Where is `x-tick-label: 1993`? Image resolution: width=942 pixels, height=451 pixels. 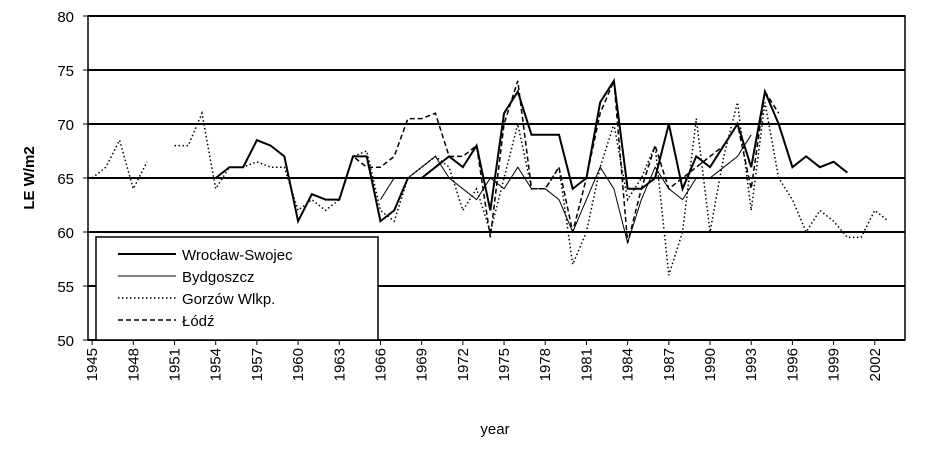
x-tick-label: 1993 is located at coordinates (751, 364).